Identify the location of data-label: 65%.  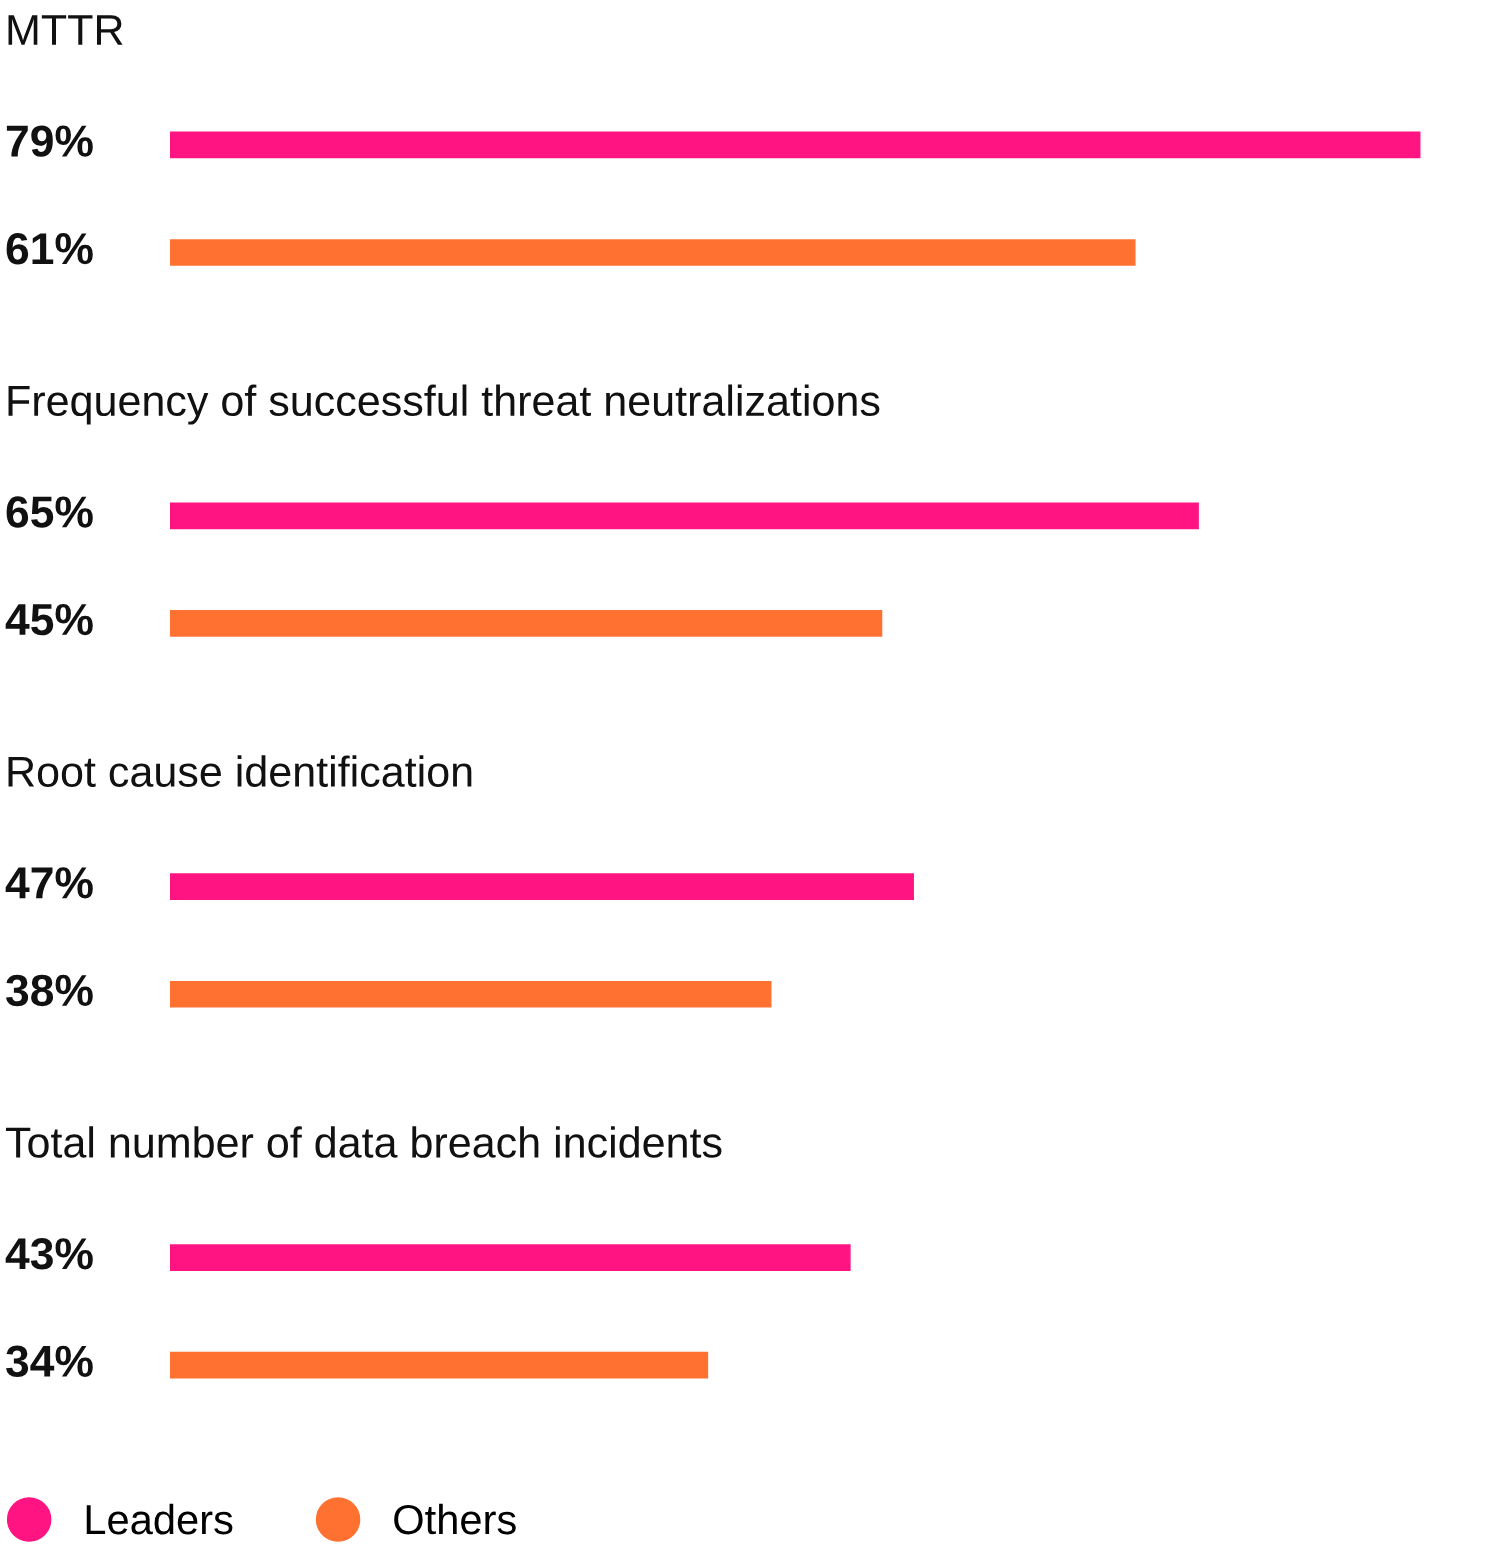
(49, 512).